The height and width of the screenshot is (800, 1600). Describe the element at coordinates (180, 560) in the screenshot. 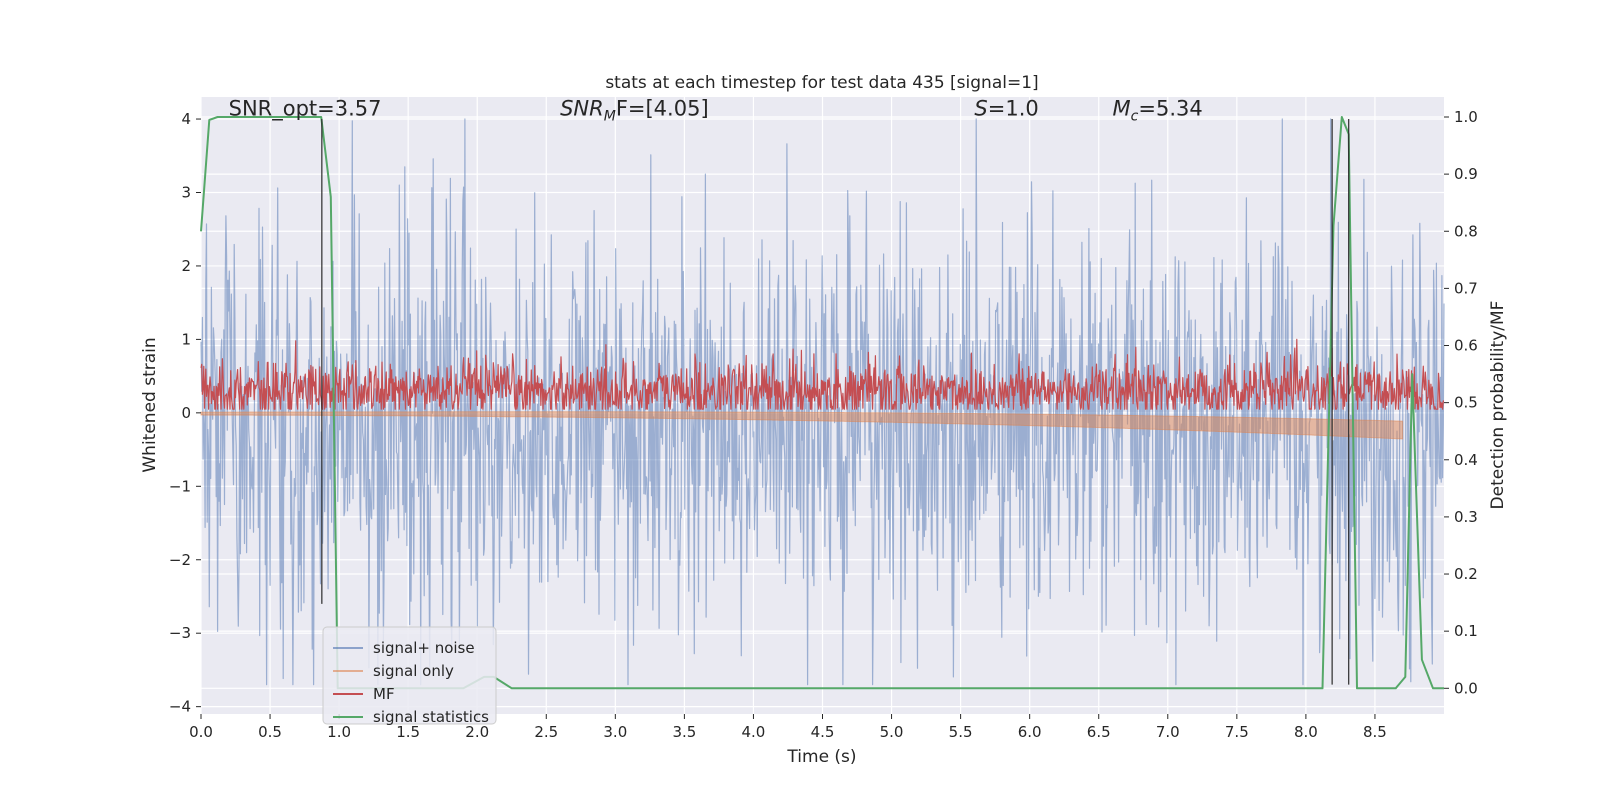

I see `y-tick-label: −2` at that location.